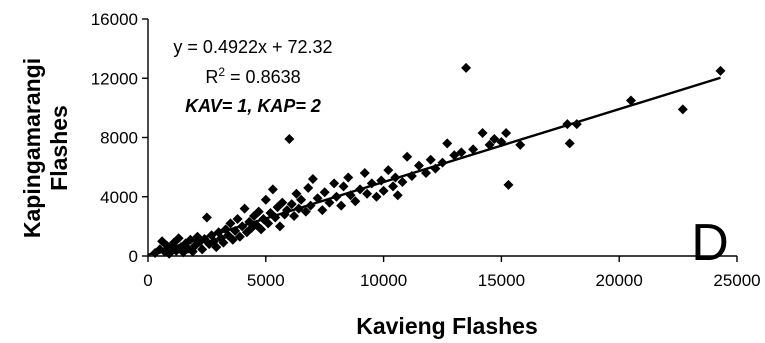  What do you see at coordinates (266, 280) in the screenshot?
I see `x-tick-label: 5000` at bounding box center [266, 280].